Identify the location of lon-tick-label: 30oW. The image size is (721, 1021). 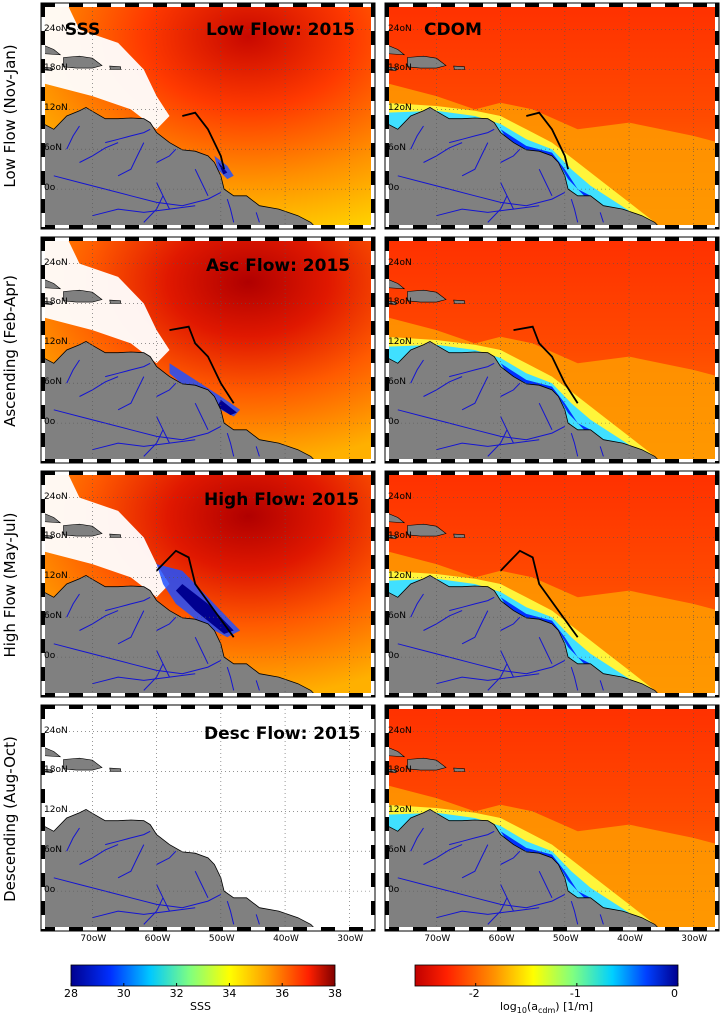
(694, 939).